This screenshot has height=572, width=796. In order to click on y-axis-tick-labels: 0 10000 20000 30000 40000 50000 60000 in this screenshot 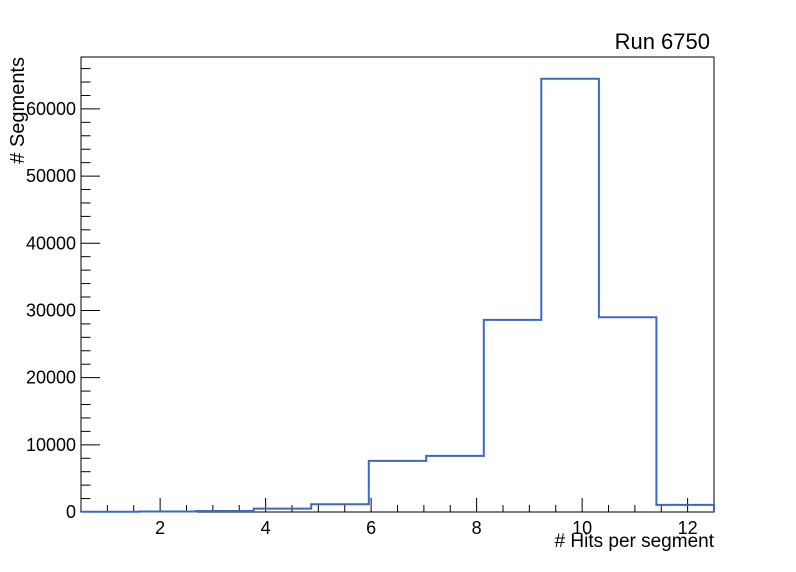, I will do `click(51, 310)`.